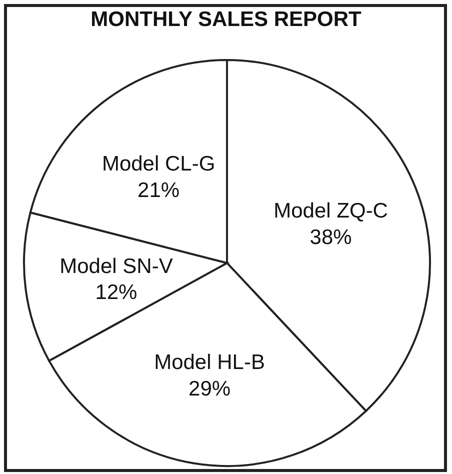  Describe the element at coordinates (226, 20) in the screenshot. I see `chart-title: MONTHLY SALES REPORT` at that location.